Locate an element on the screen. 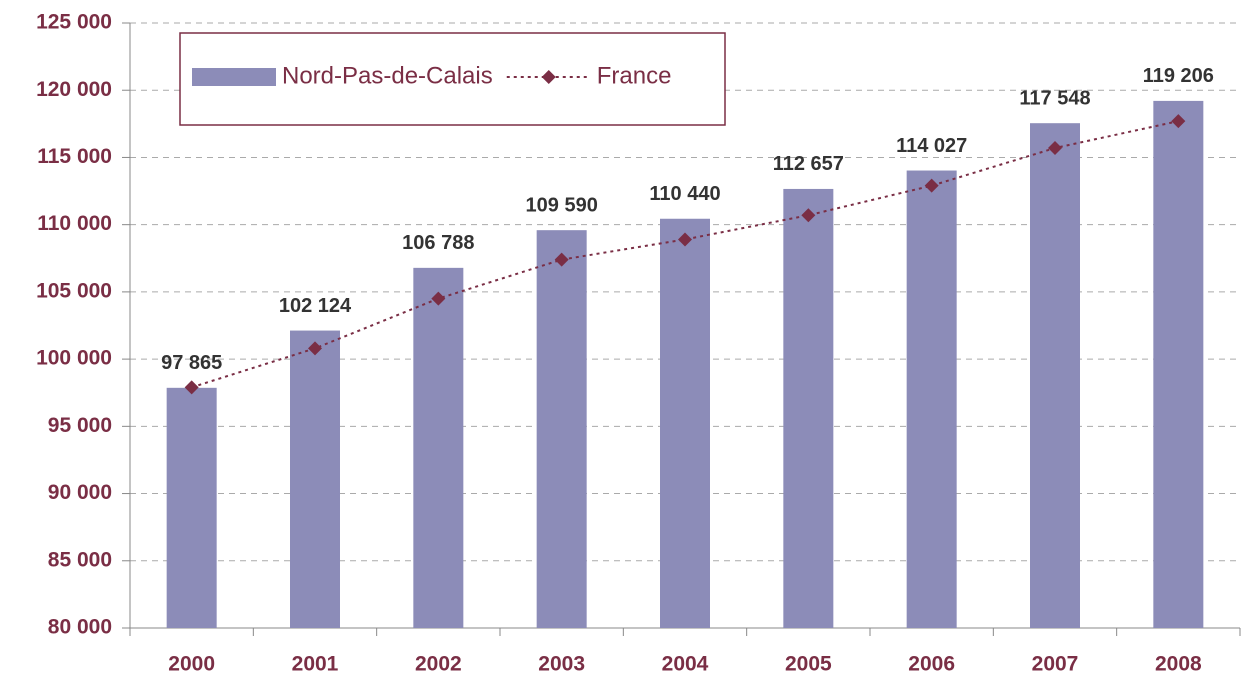 The height and width of the screenshot is (676, 1245). value-label: 117 548 is located at coordinates (1054, 98).